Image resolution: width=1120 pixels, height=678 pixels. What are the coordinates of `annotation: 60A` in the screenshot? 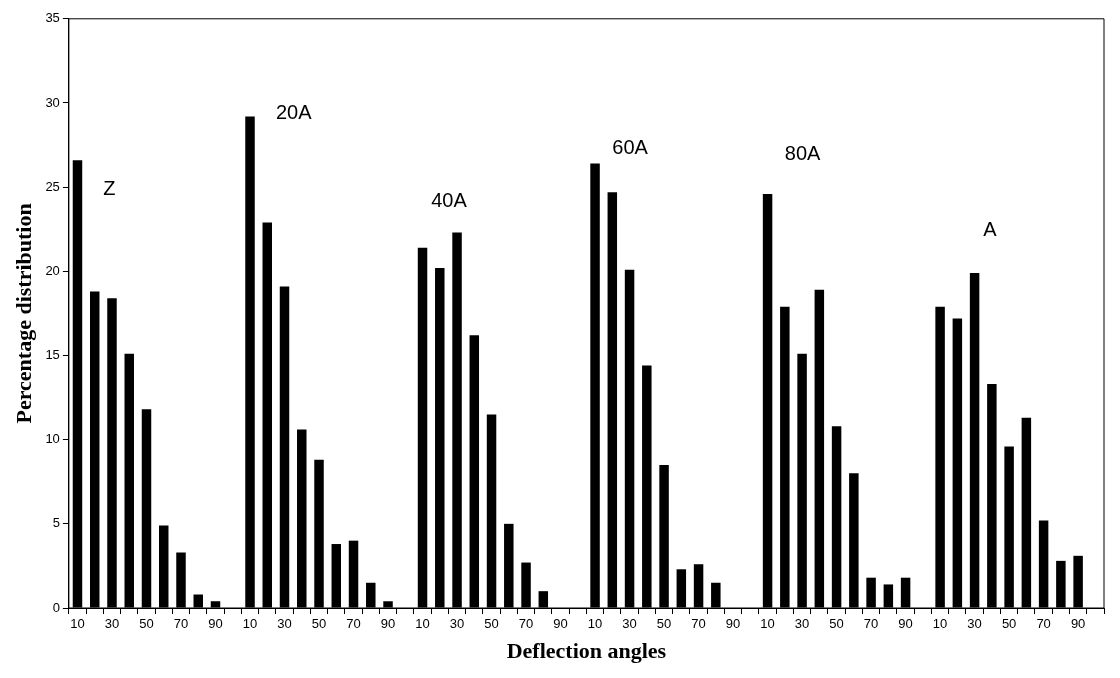 It's located at (630, 146).